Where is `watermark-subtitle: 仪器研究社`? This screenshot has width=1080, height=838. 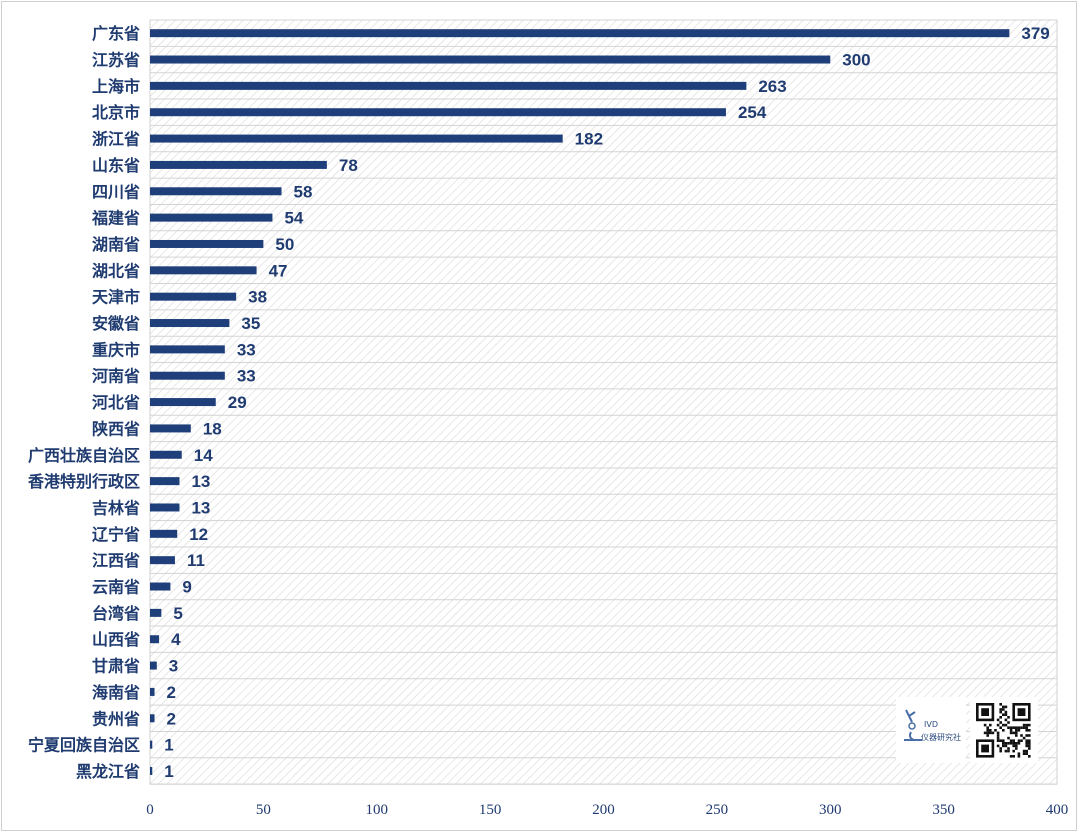 watermark-subtitle: 仪器研究社 is located at coordinates (941, 737).